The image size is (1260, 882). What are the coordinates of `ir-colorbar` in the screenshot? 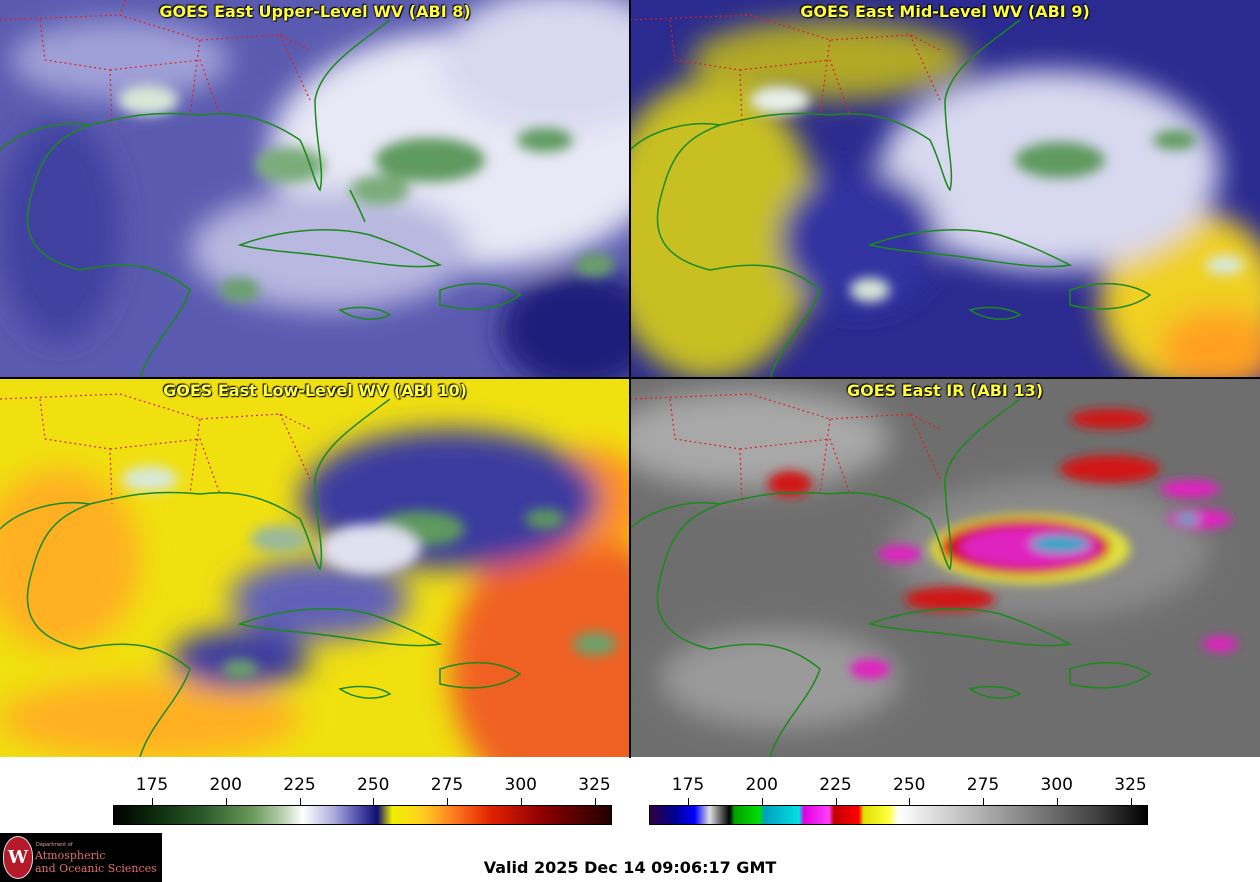 It's located at (898, 815).